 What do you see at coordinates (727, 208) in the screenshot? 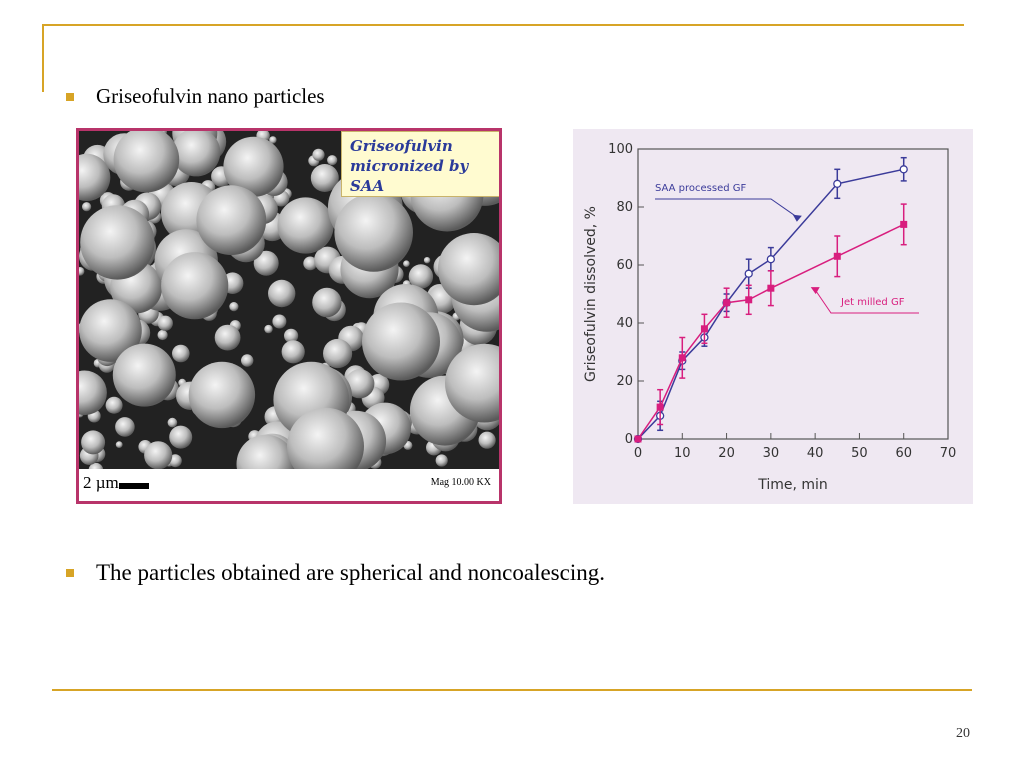
I see `annotation-saa-arrow` at bounding box center [727, 208].